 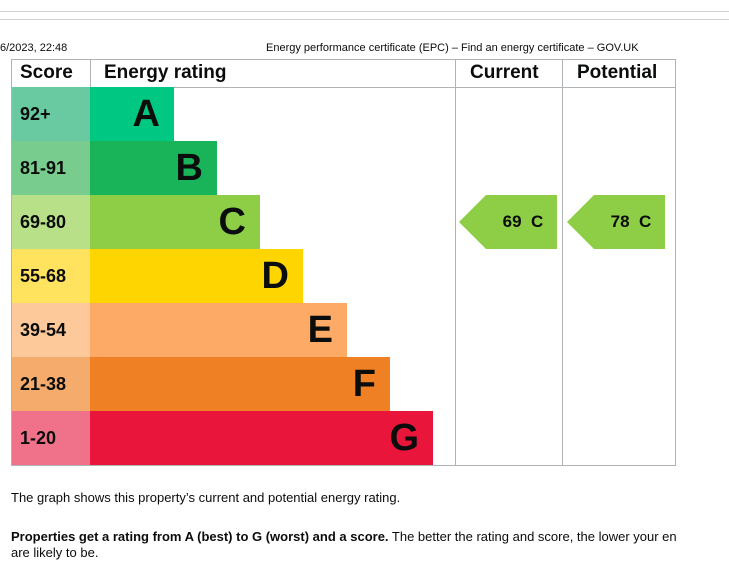 I want to click on band-bar: D, so click(x=196, y=276).